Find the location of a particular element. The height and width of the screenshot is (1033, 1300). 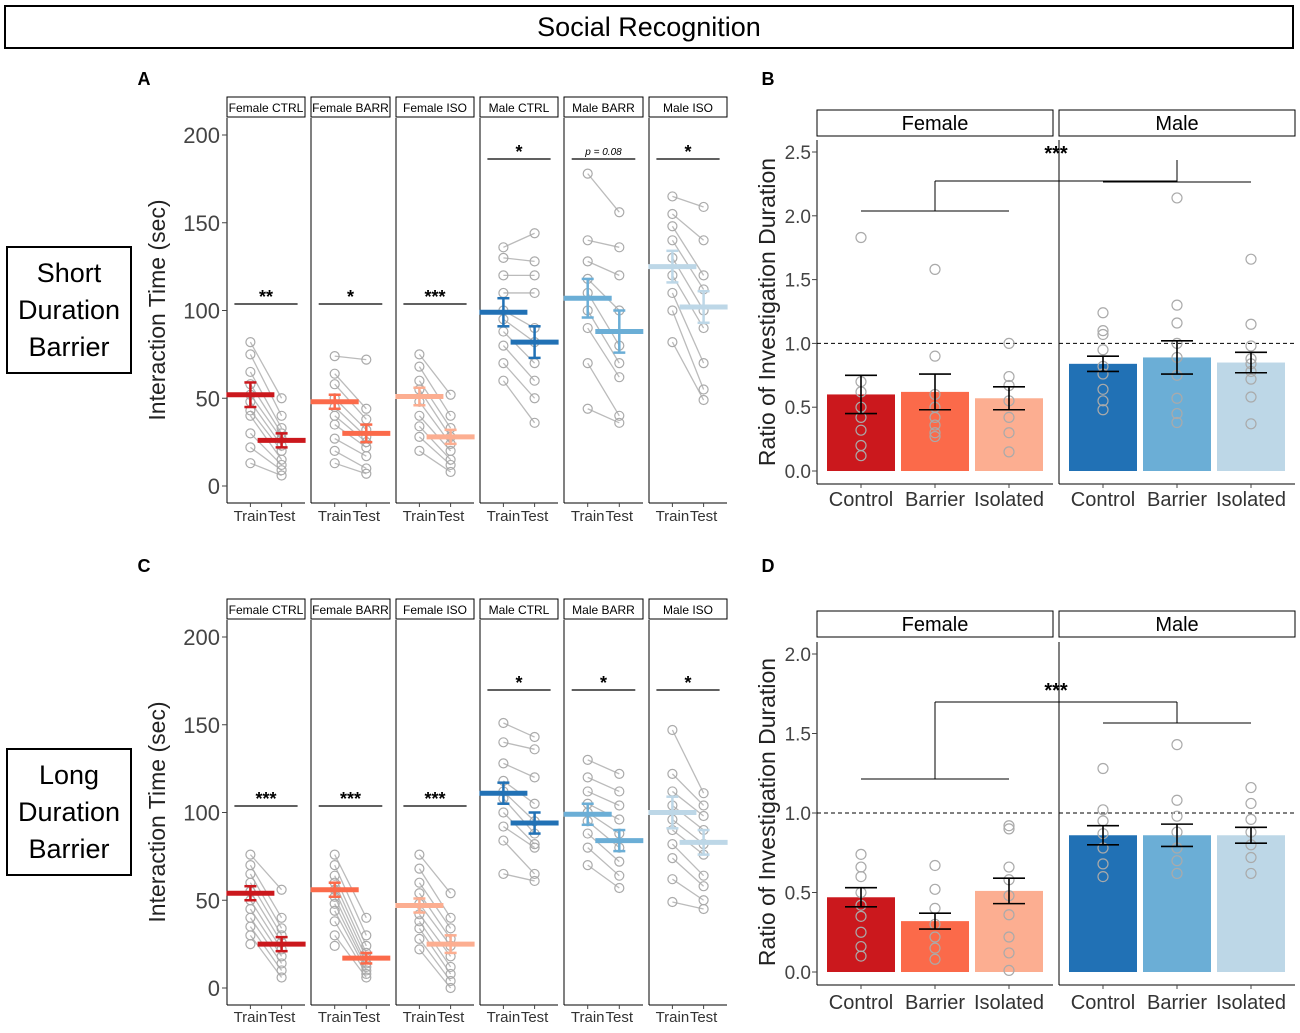

facet-strip-label: Male ISO is located at coordinates (688, 108).